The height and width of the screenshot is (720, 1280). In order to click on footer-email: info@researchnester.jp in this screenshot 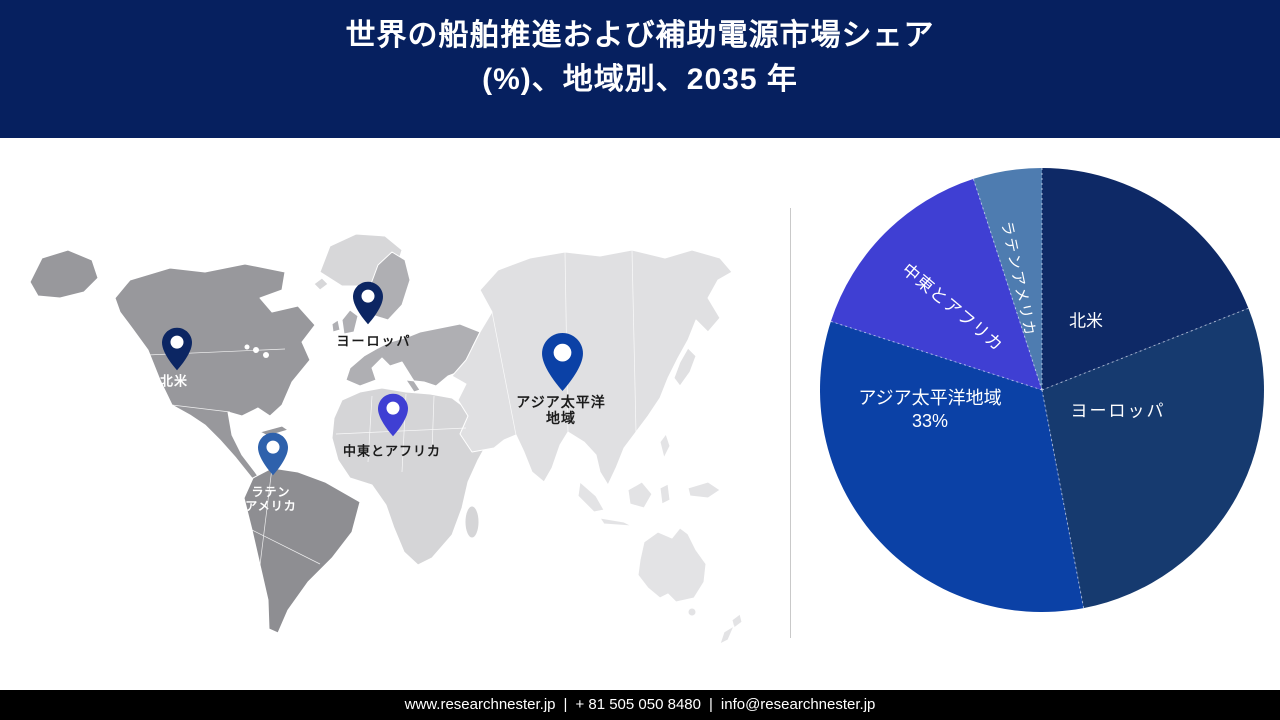, I will do `click(798, 704)`.